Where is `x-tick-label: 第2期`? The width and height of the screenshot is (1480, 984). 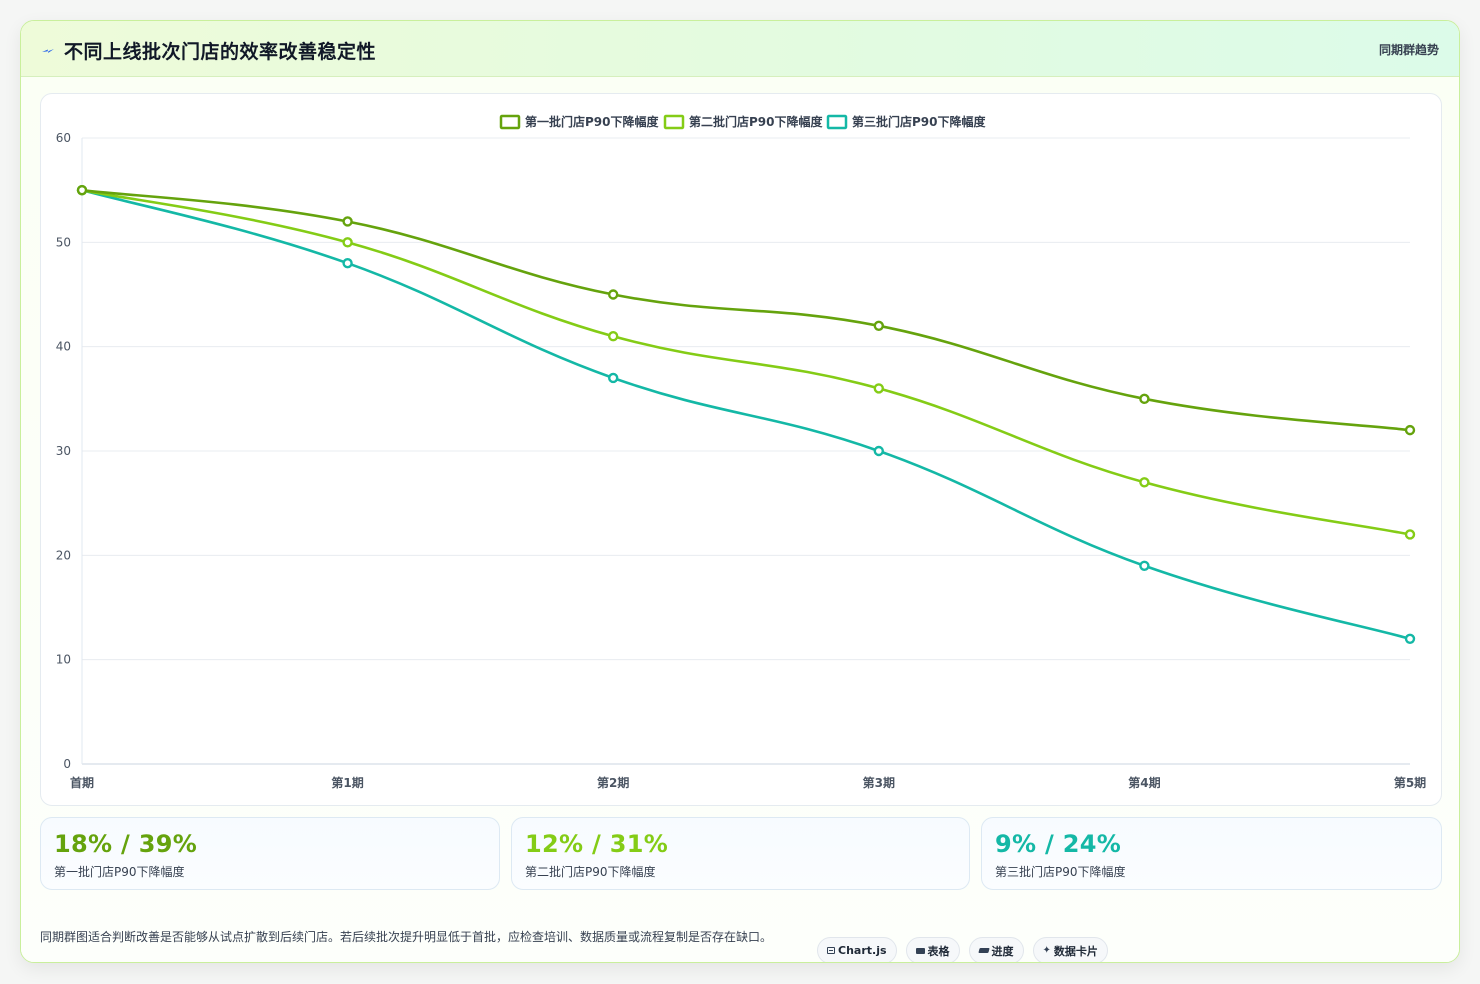 x-tick-label: 第2期 is located at coordinates (613, 782).